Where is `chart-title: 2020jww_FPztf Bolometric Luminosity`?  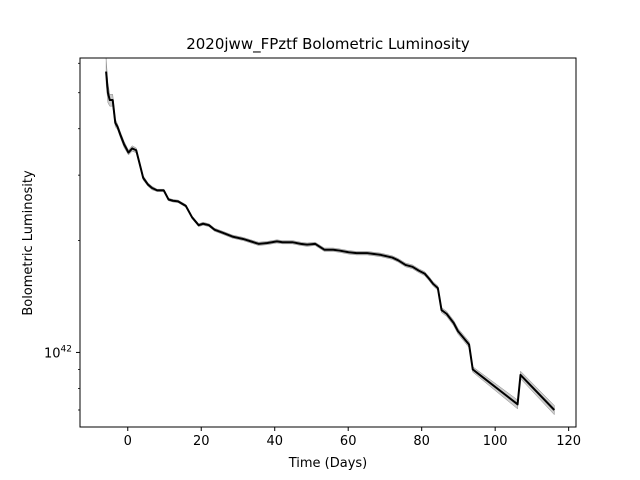
chart-title: 2020jww_FPztf Bolometric Luminosity is located at coordinates (328, 44).